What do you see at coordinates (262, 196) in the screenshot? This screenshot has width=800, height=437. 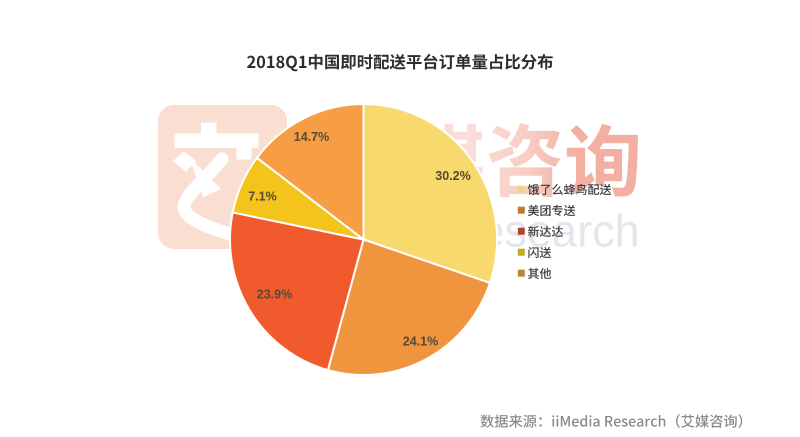 I see `svg-text: 7.1%` at bounding box center [262, 196].